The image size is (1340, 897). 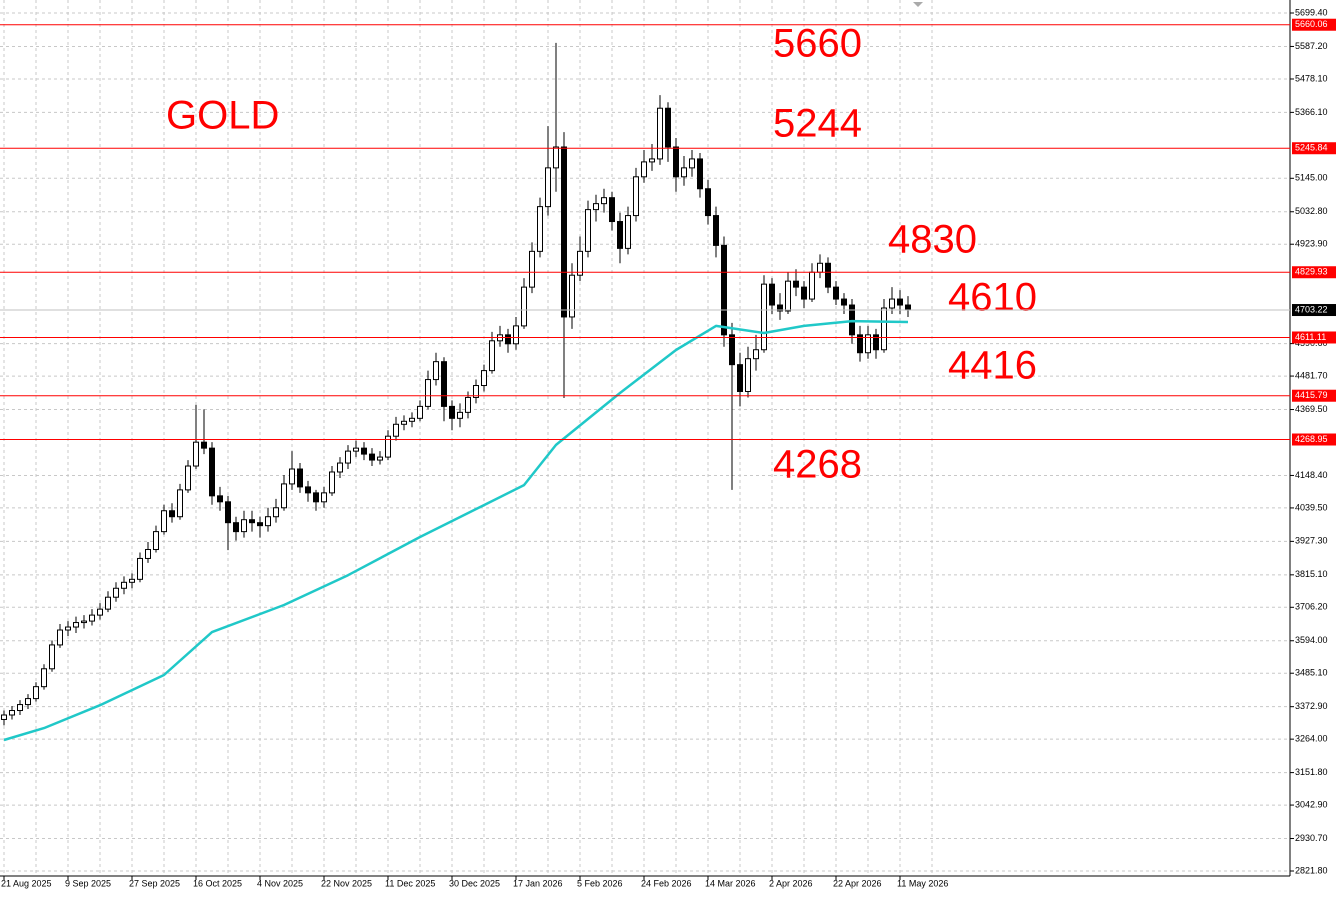 I want to click on shift-marker, so click(x=918, y=4).